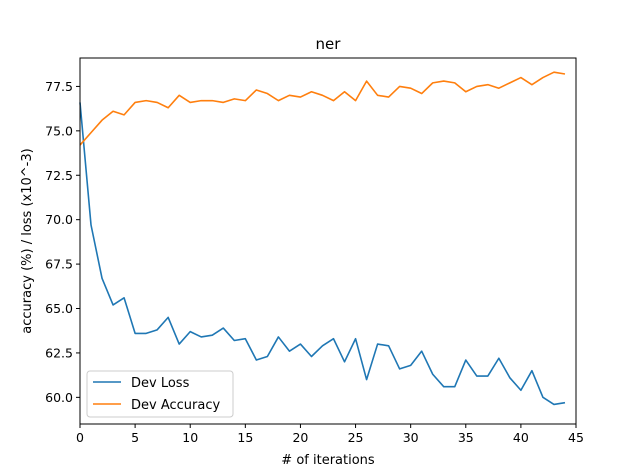 The width and height of the screenshot is (640, 476). What do you see at coordinates (59, 219) in the screenshot?
I see `y-tick-label: 70.0` at bounding box center [59, 219].